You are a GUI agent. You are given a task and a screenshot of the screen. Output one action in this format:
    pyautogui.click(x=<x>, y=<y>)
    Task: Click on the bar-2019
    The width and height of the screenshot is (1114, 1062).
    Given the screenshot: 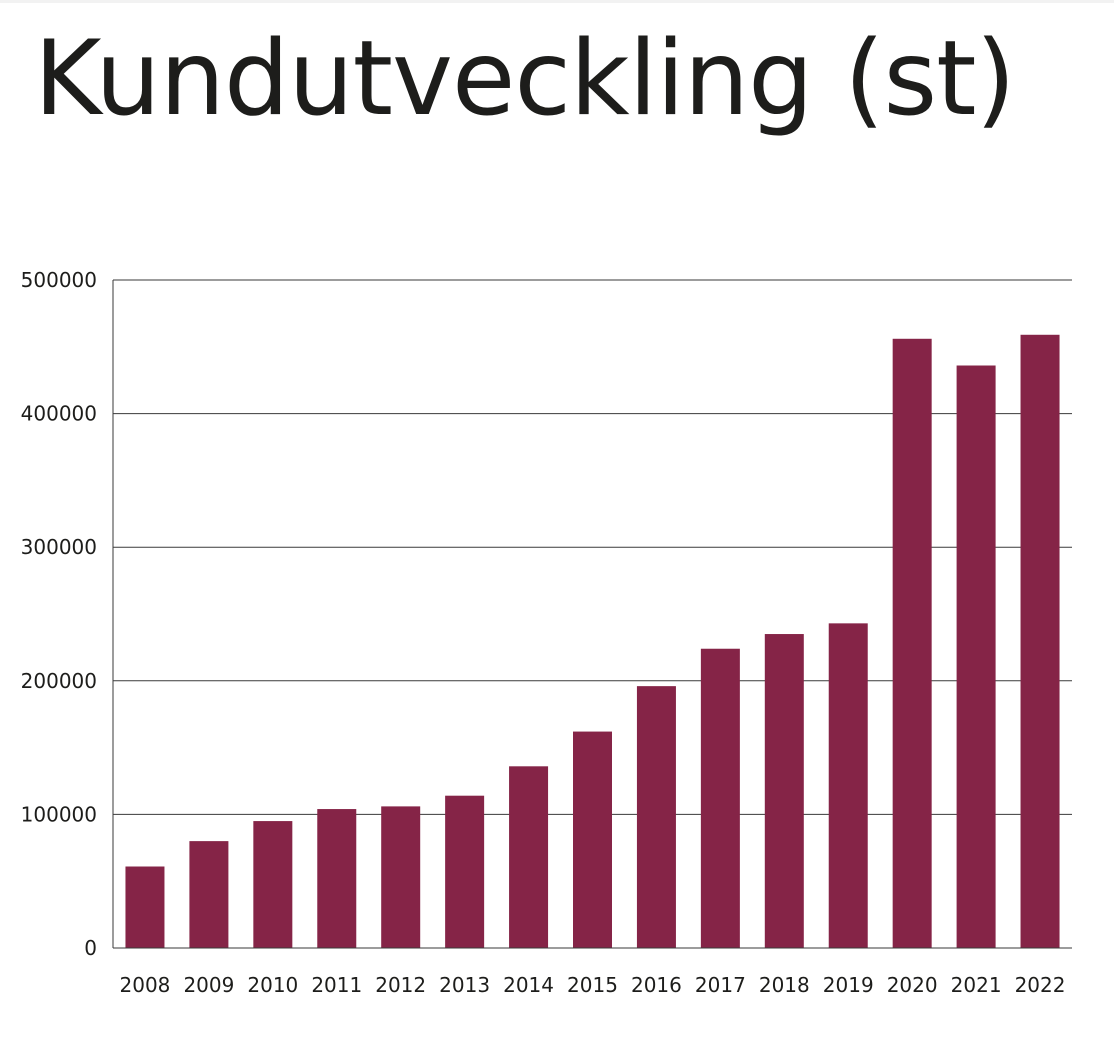 What is the action you would take?
    pyautogui.click(x=848, y=785)
    